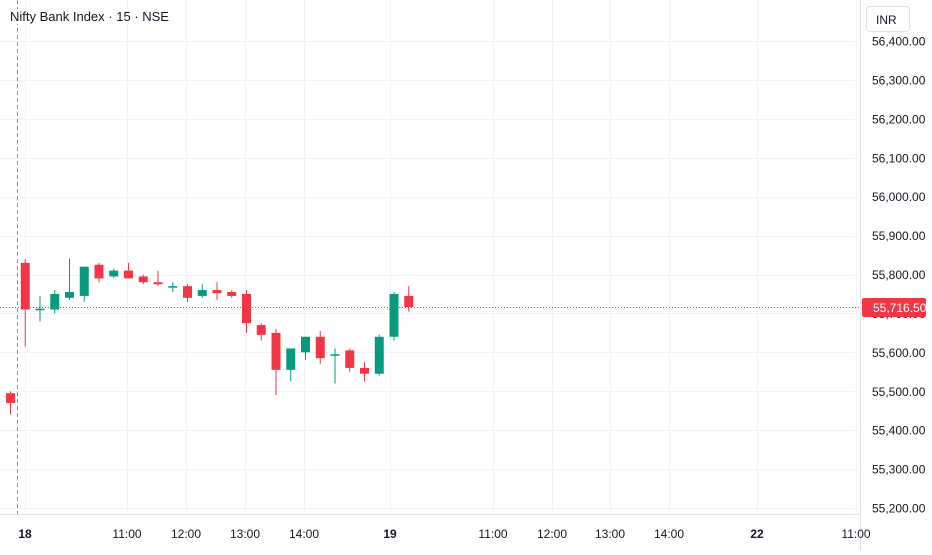  Describe the element at coordinates (899, 80) in the screenshot. I see `price-tick-label: 56,300.00` at that location.